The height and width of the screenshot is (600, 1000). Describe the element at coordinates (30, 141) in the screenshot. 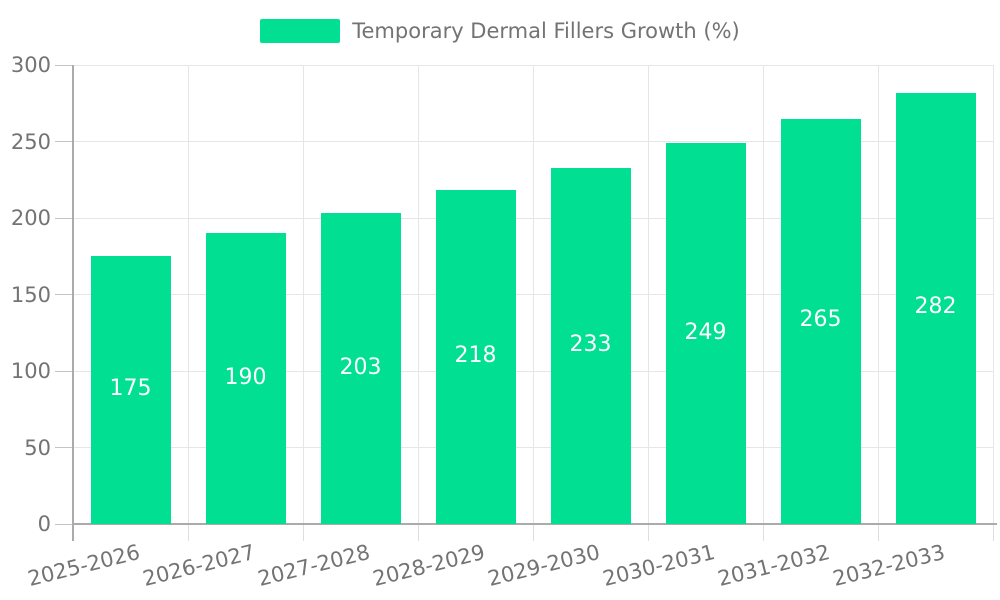

I see `y-axis-label: 250` at that location.